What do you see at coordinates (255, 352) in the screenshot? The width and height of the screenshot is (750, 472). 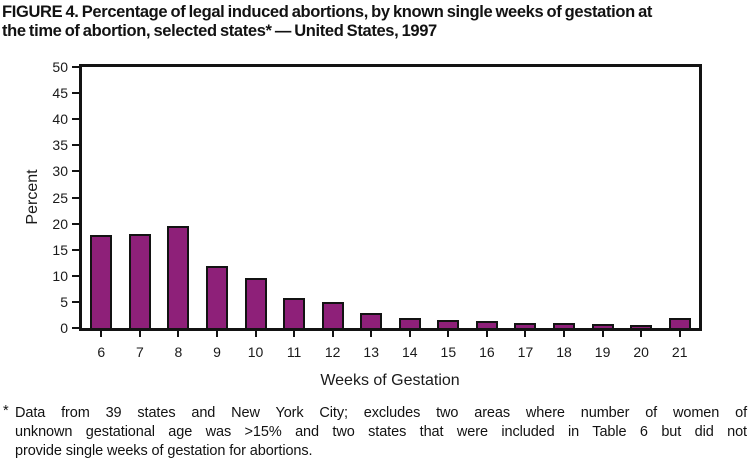 I see `x-tick-label-10: 10` at bounding box center [255, 352].